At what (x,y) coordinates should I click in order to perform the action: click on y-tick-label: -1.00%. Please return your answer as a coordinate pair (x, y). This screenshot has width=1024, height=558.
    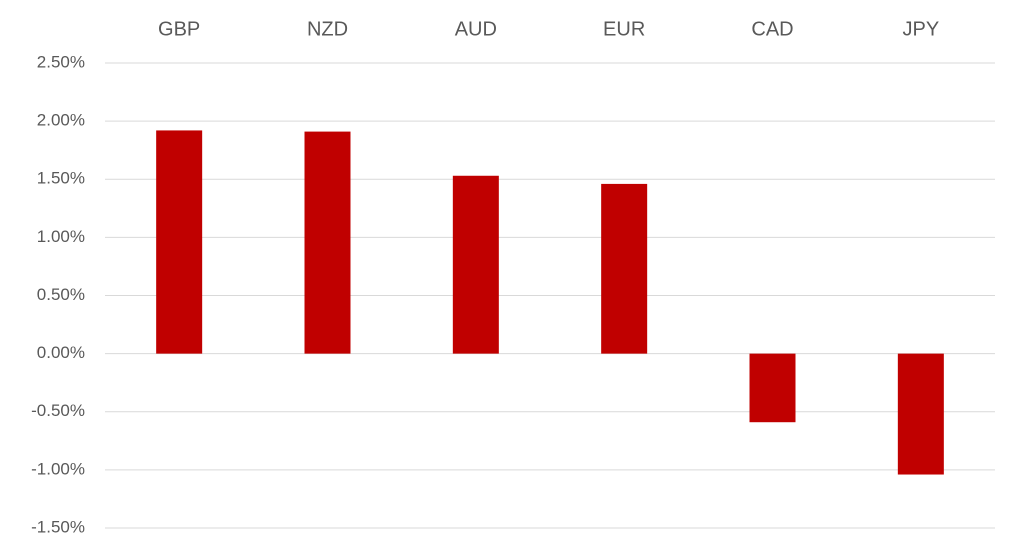
    Looking at the image, I should click on (58, 468).